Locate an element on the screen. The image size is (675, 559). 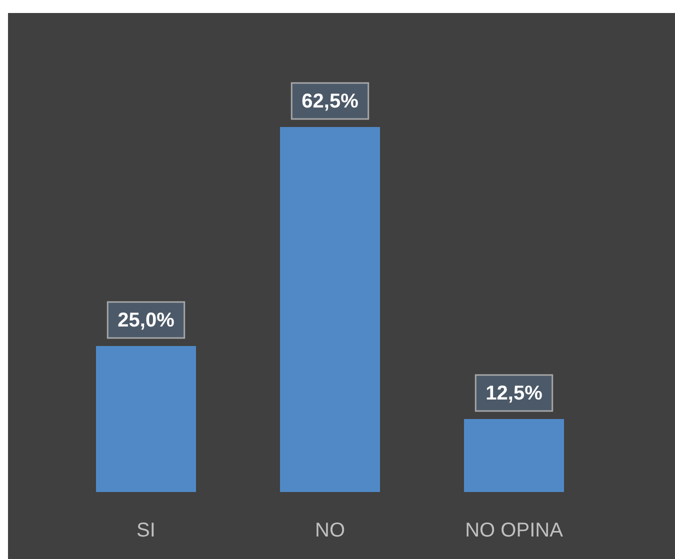
data-label: 12,5% is located at coordinates (514, 393).